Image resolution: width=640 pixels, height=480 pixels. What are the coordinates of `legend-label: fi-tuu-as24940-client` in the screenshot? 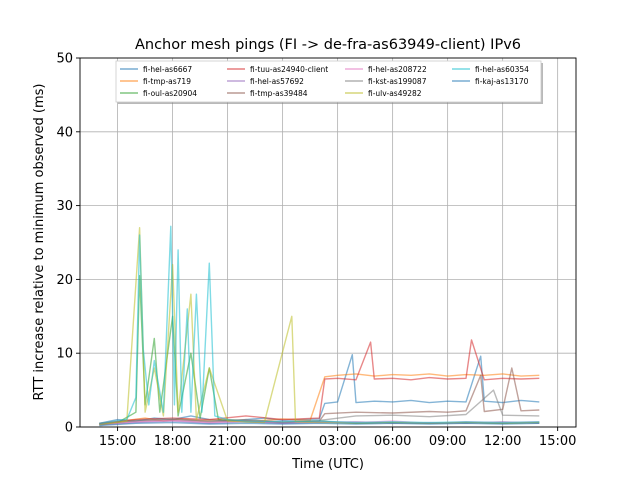 It's located at (289, 69).